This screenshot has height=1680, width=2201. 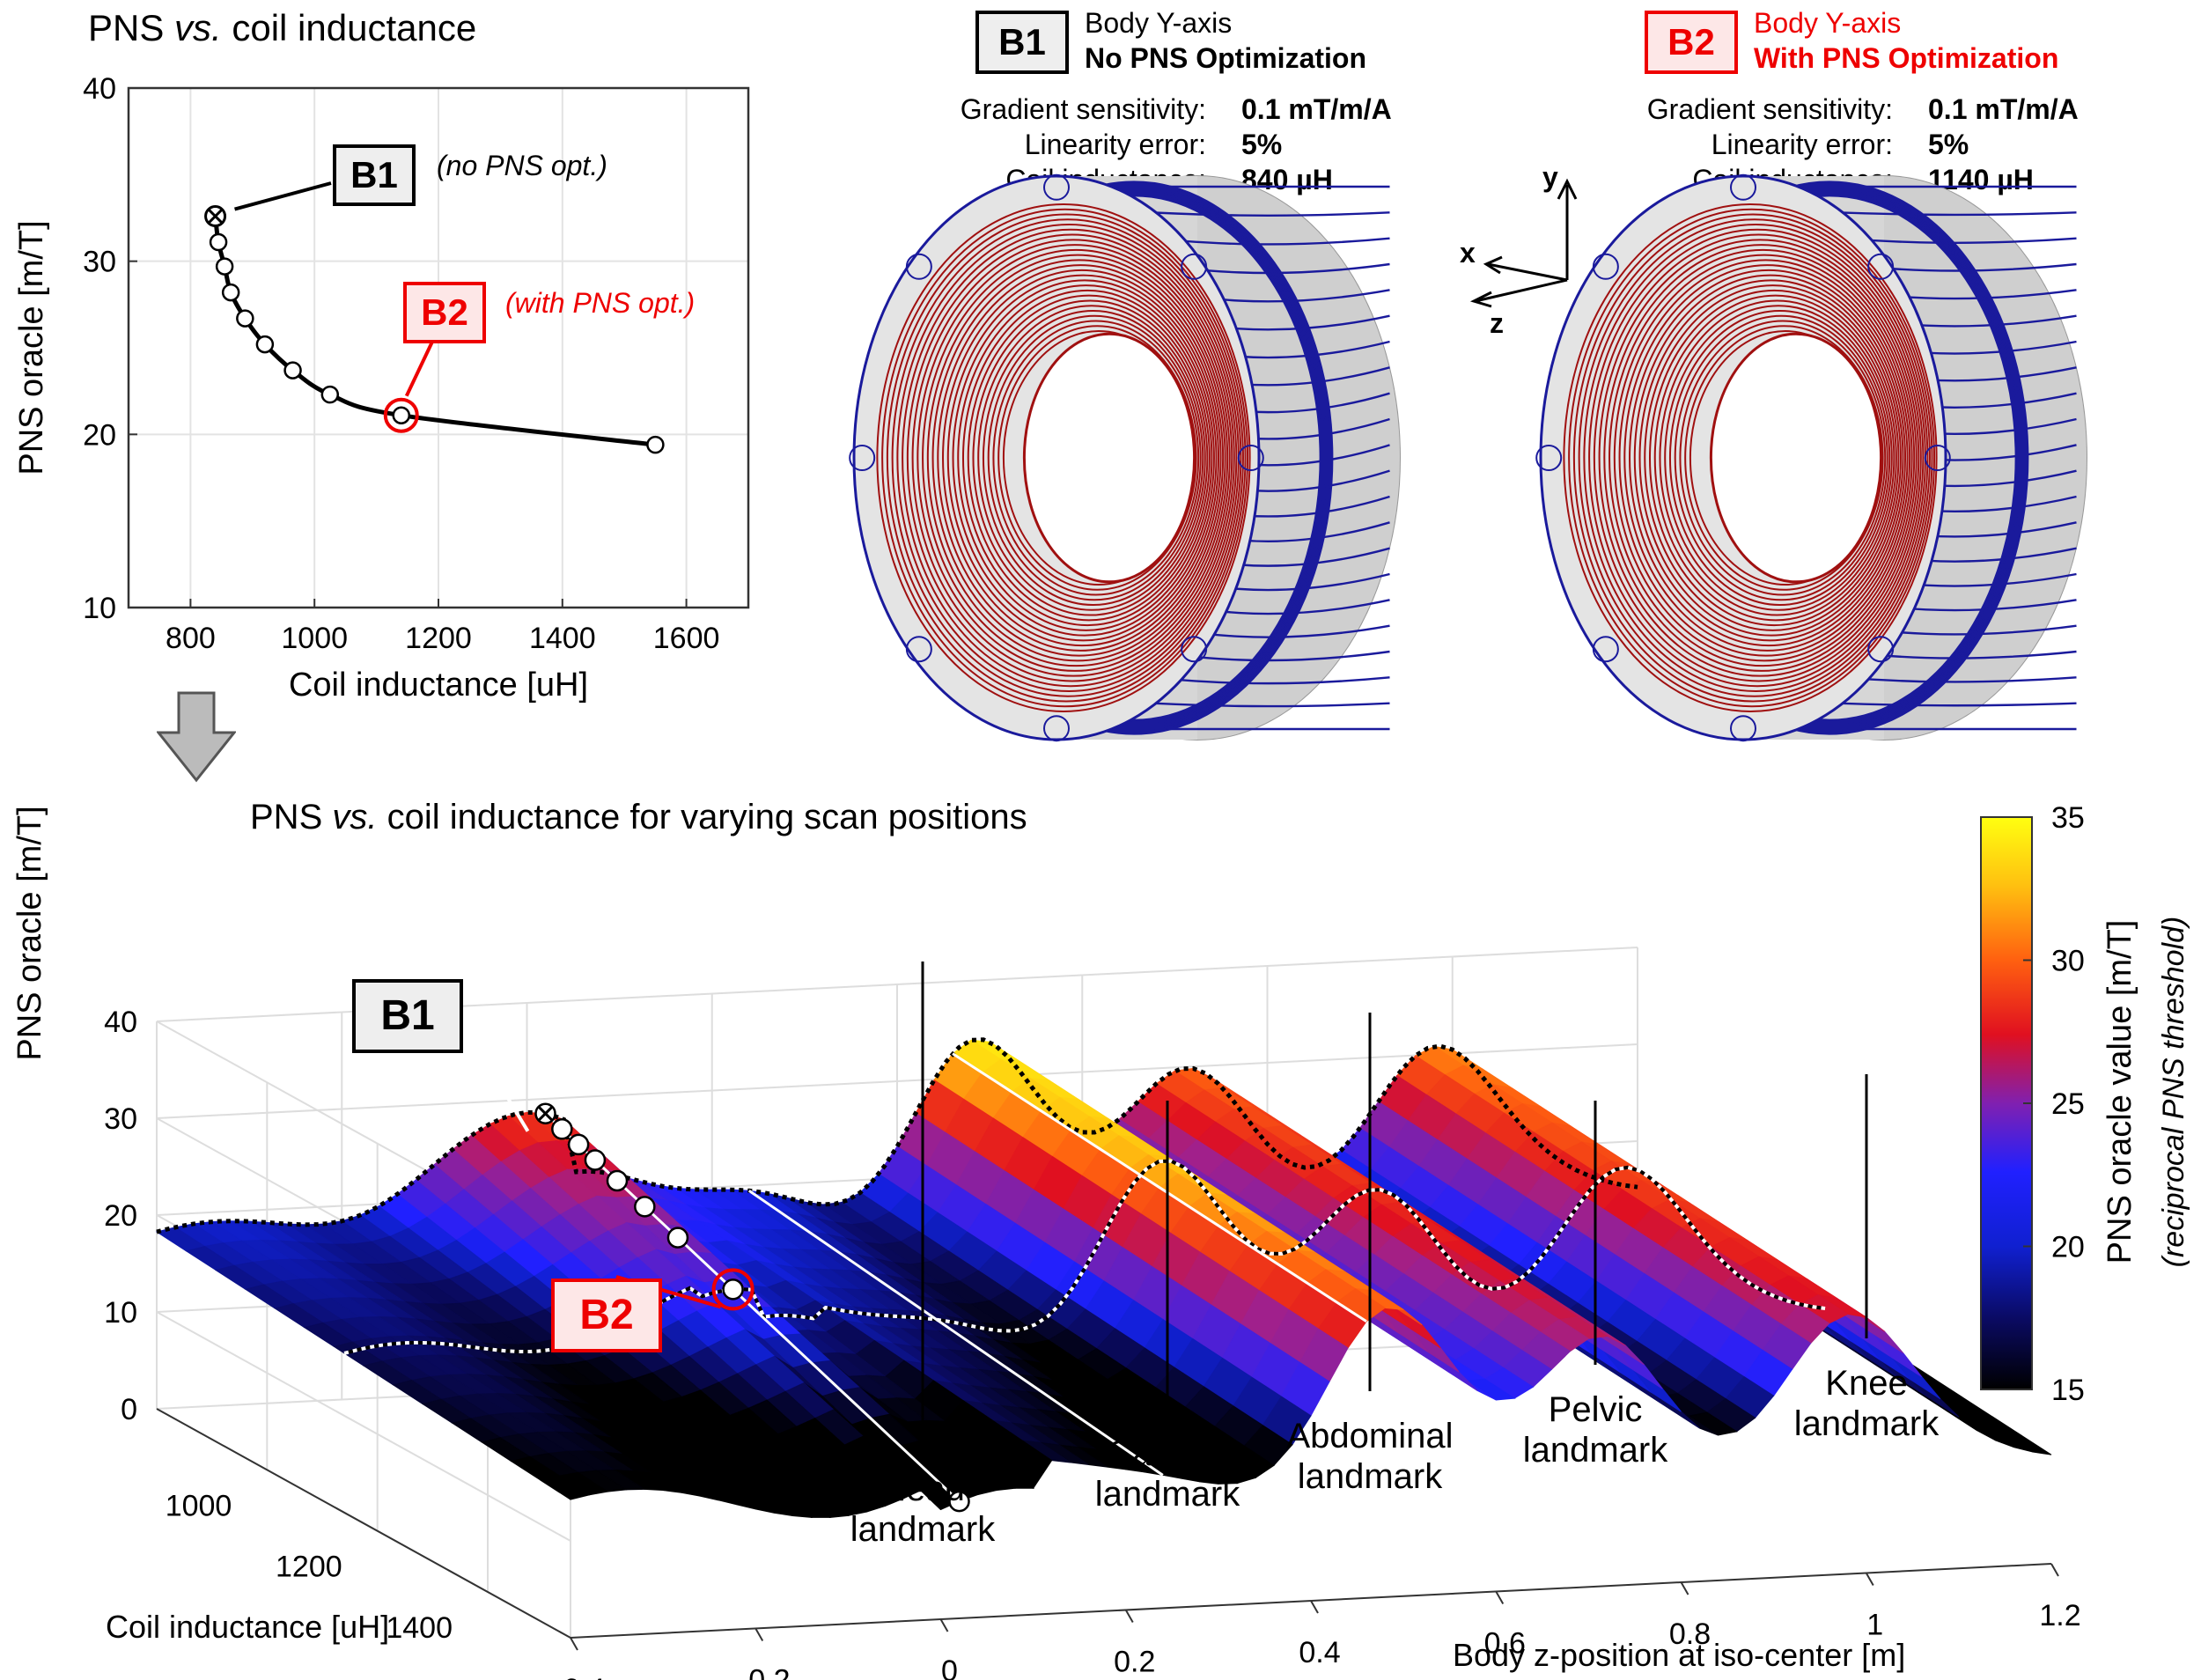 I want to click on surface-zlabel: PNS oracle [m/T], so click(x=29, y=933).